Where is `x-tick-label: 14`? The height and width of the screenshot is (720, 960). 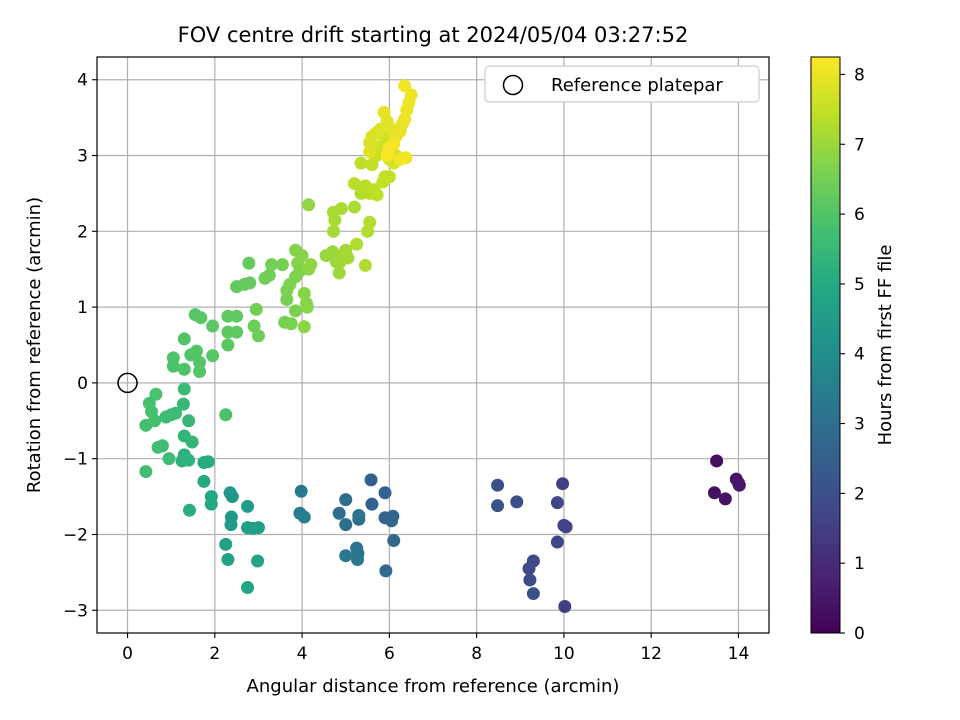 x-tick-label: 14 is located at coordinates (739, 654).